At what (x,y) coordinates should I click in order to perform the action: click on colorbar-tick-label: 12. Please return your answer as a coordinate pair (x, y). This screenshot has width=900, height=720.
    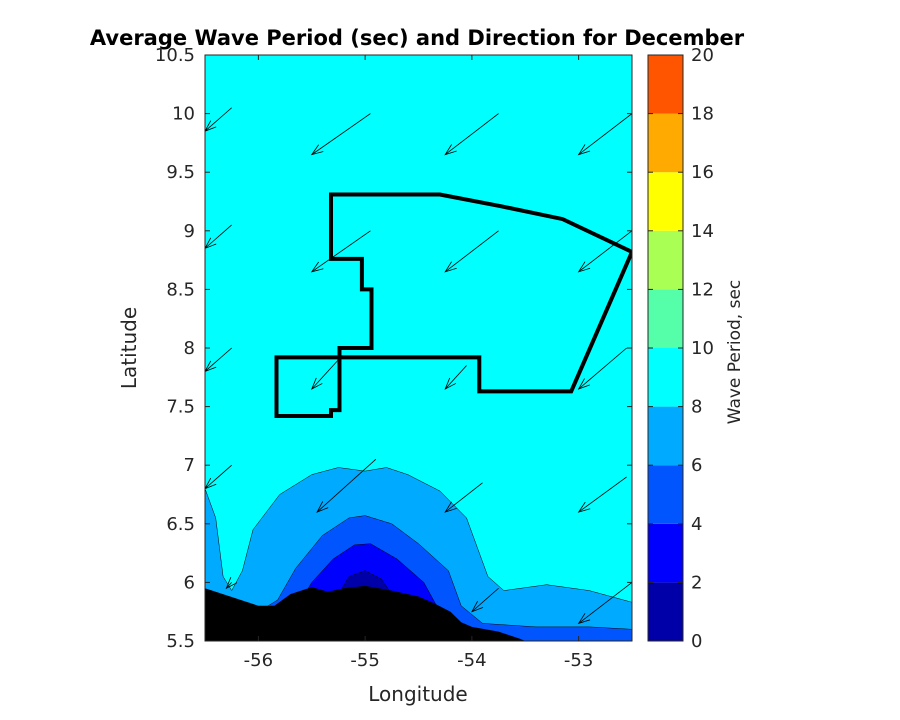
    Looking at the image, I should click on (702, 289).